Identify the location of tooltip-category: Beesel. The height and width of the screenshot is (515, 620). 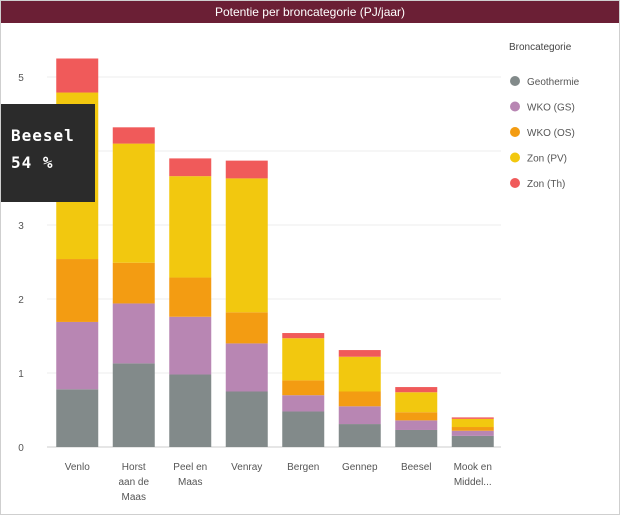
(43, 135).